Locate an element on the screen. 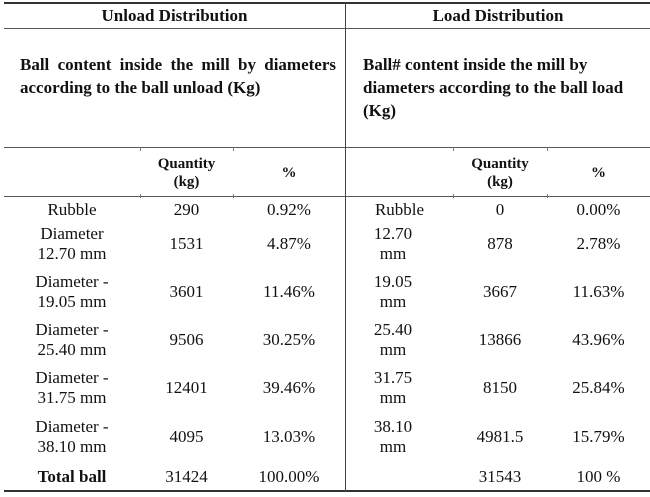  unload-percent-header: % is located at coordinates (289, 173).